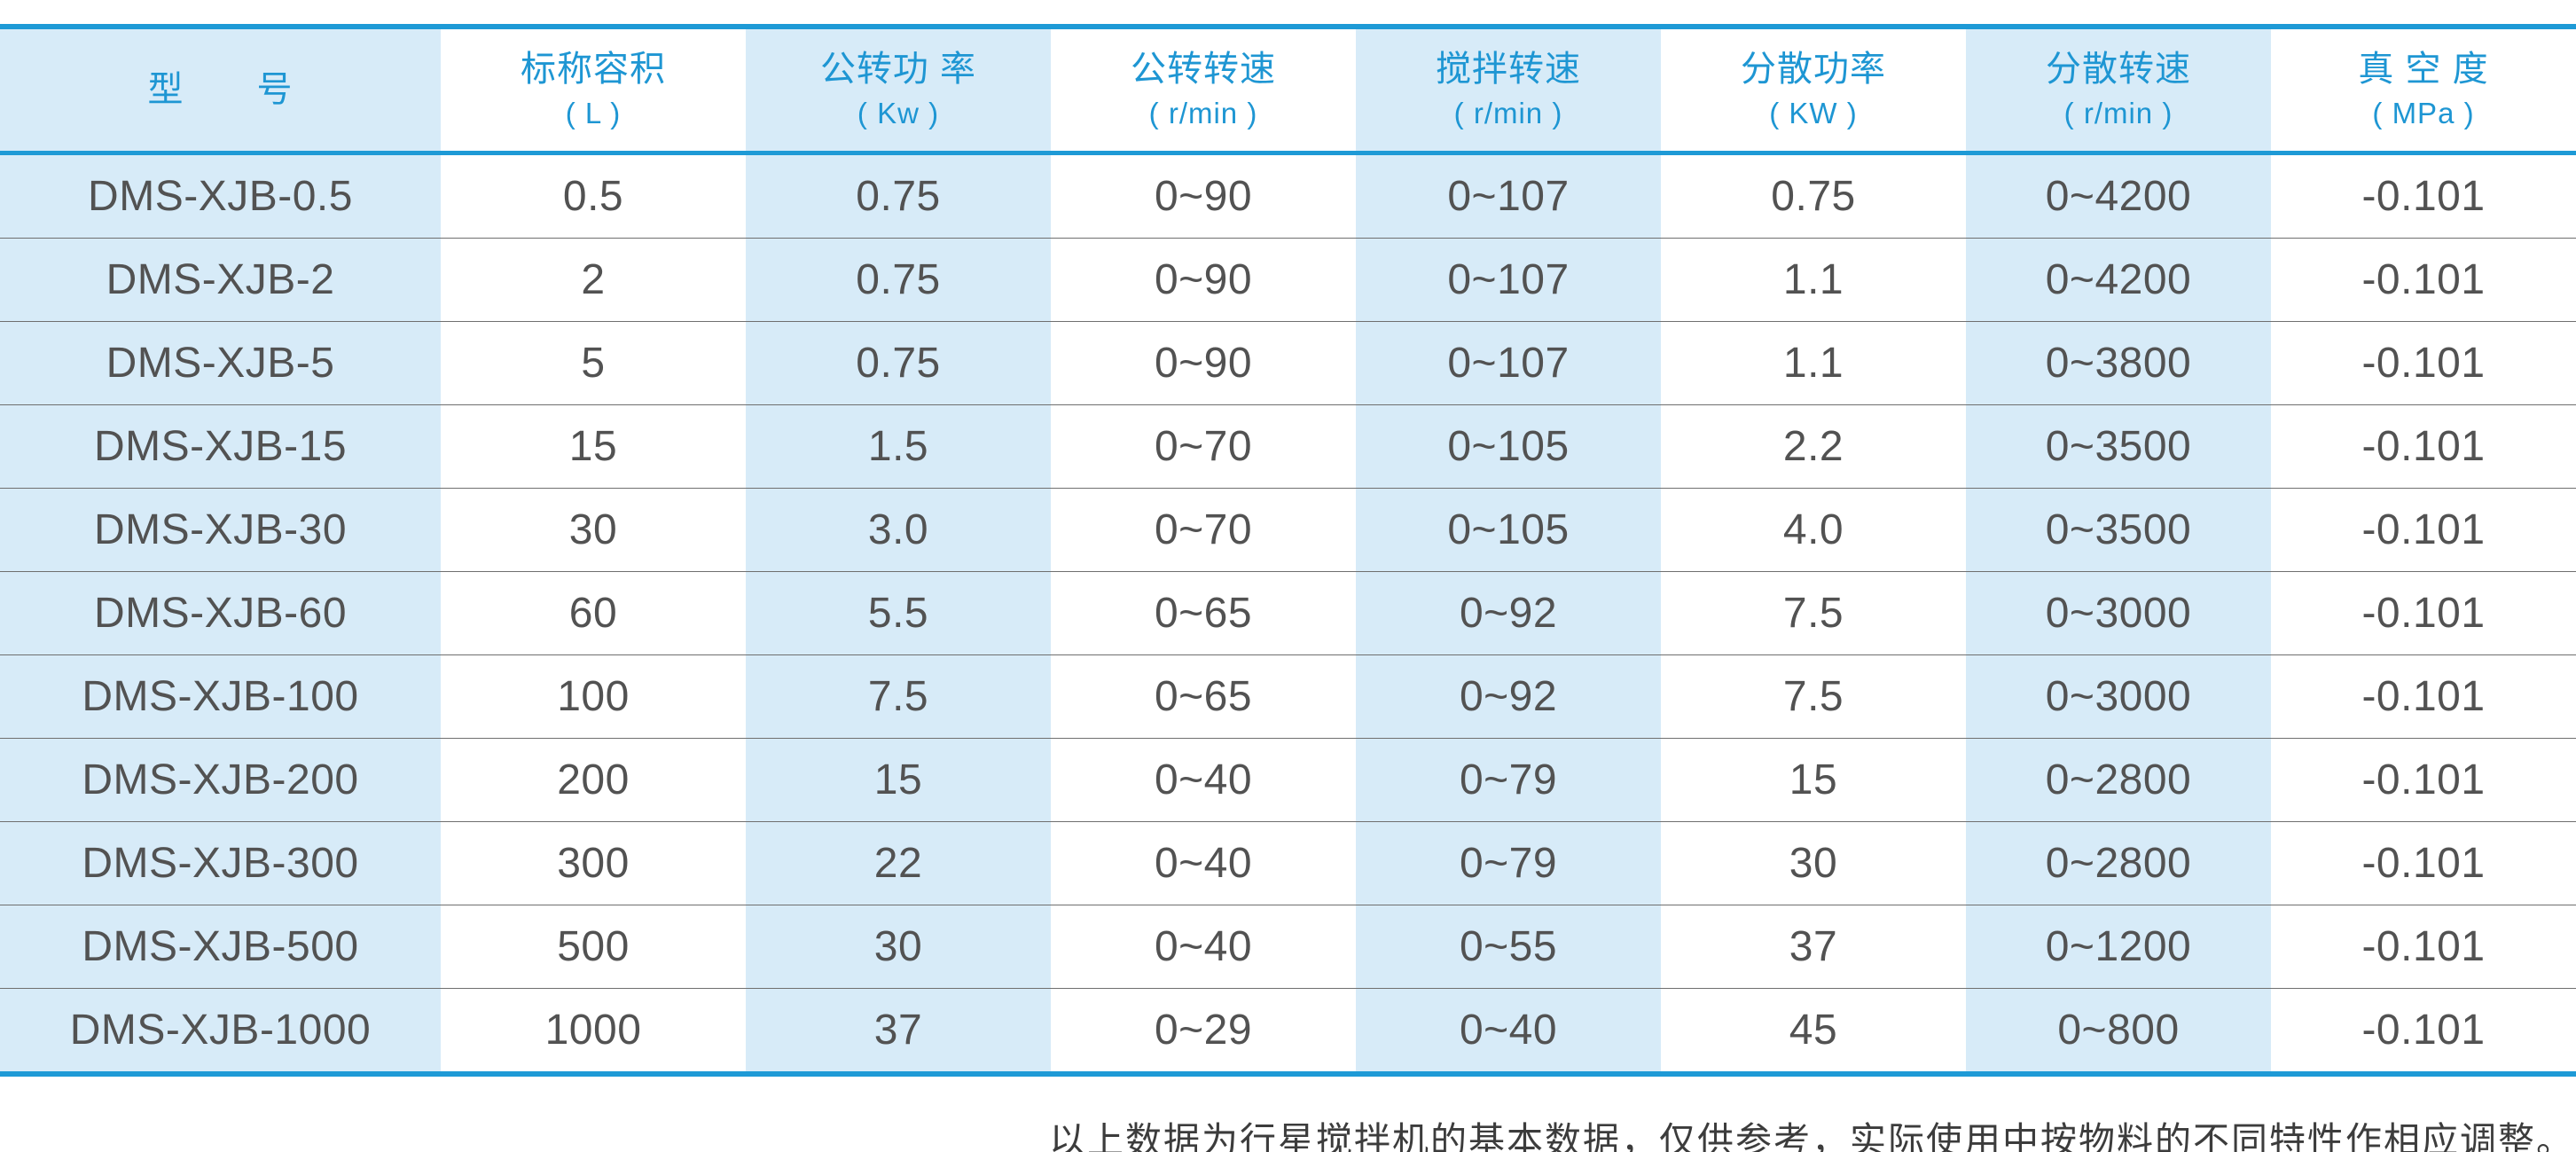 This screenshot has height=1152, width=2576. Describe the element at coordinates (2118, 1030) in the screenshot. I see `value-cell: 0~800` at that location.